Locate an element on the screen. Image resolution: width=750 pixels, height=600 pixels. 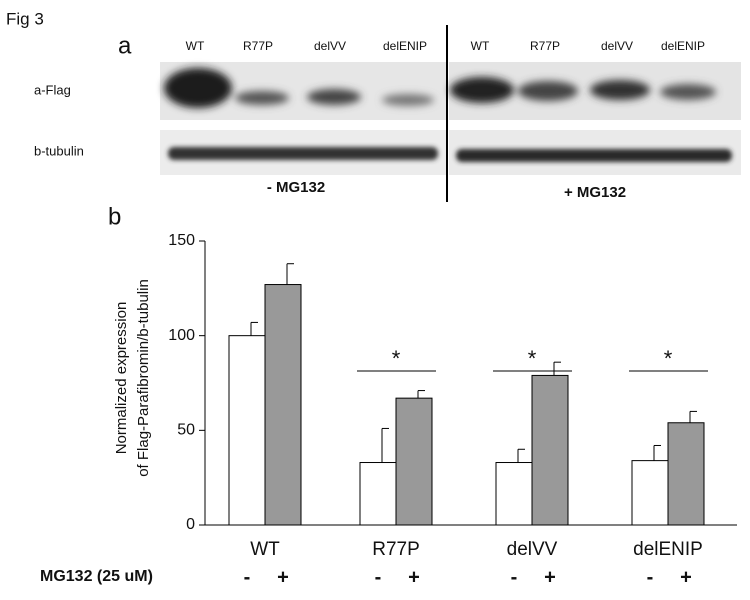
condition-label: + MG132 is located at coordinates (595, 192).